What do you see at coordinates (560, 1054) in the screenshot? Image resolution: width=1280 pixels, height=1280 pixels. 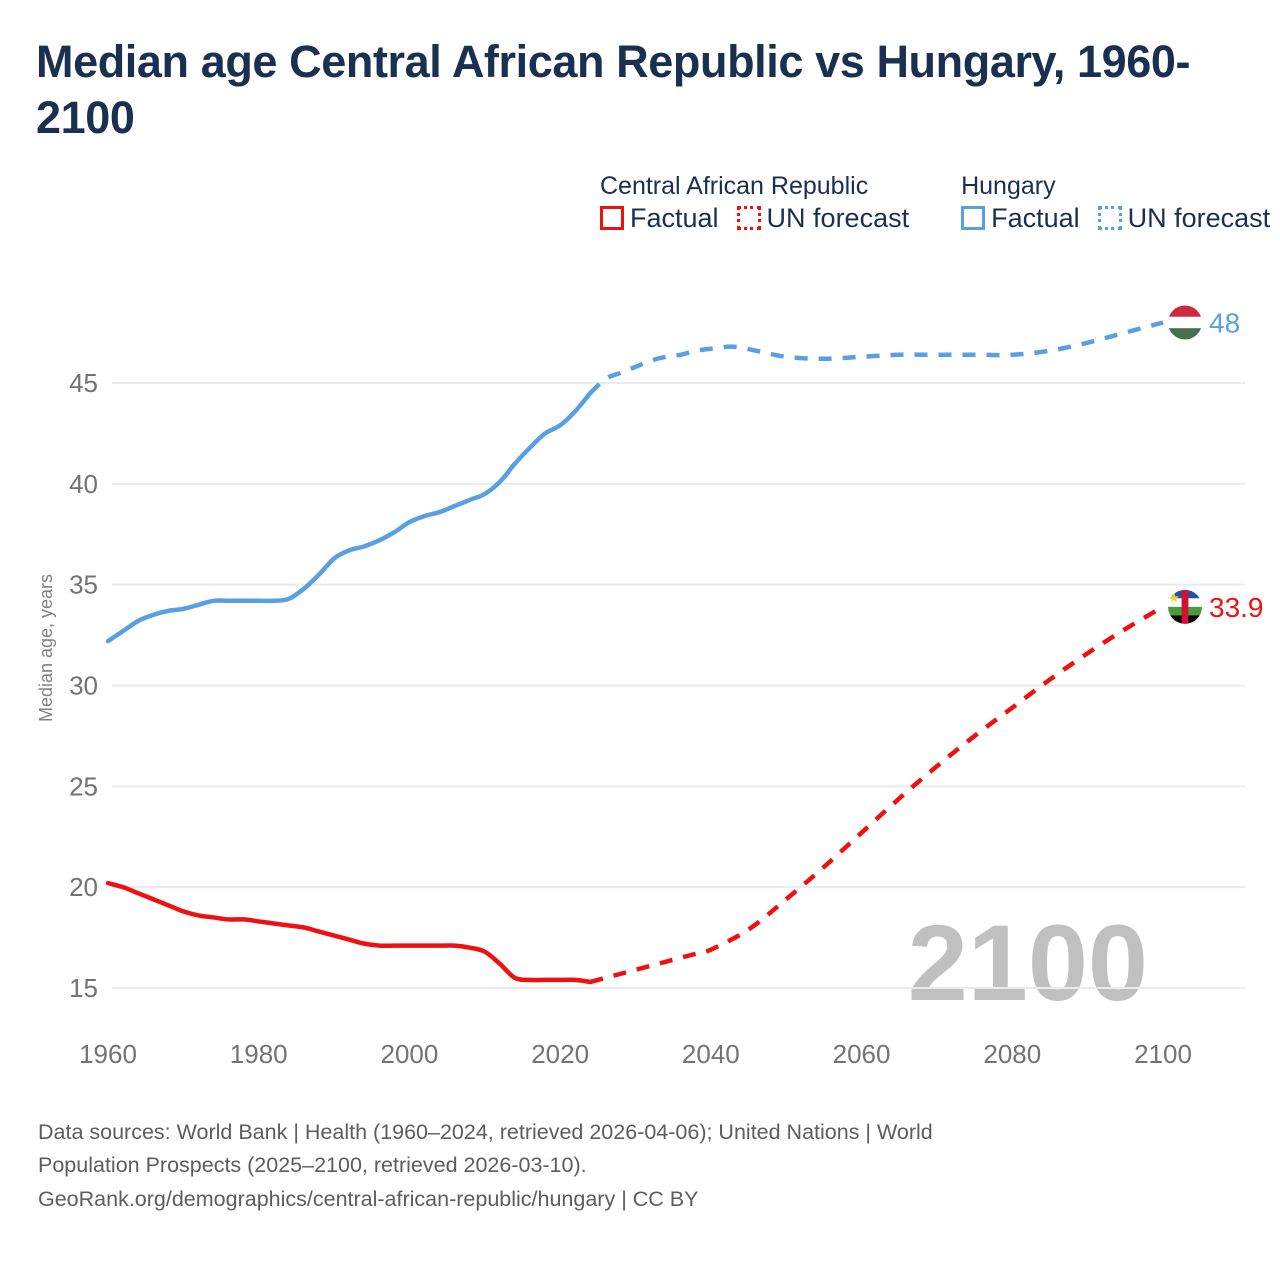 I see `x-tick-label: 2020` at bounding box center [560, 1054].